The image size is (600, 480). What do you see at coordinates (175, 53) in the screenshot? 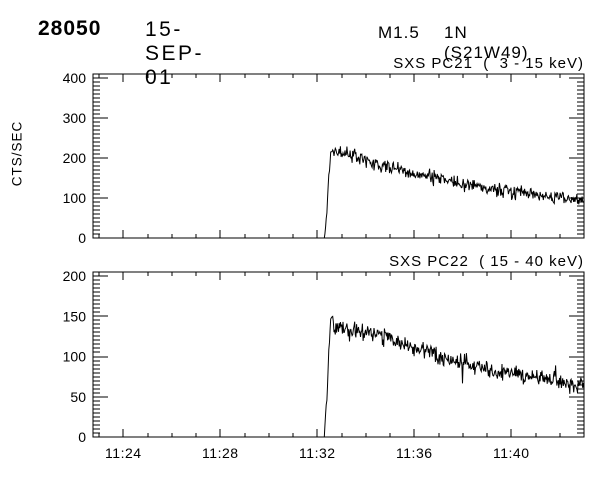
I see `event-date: 15-SEP-01` at bounding box center [175, 53].